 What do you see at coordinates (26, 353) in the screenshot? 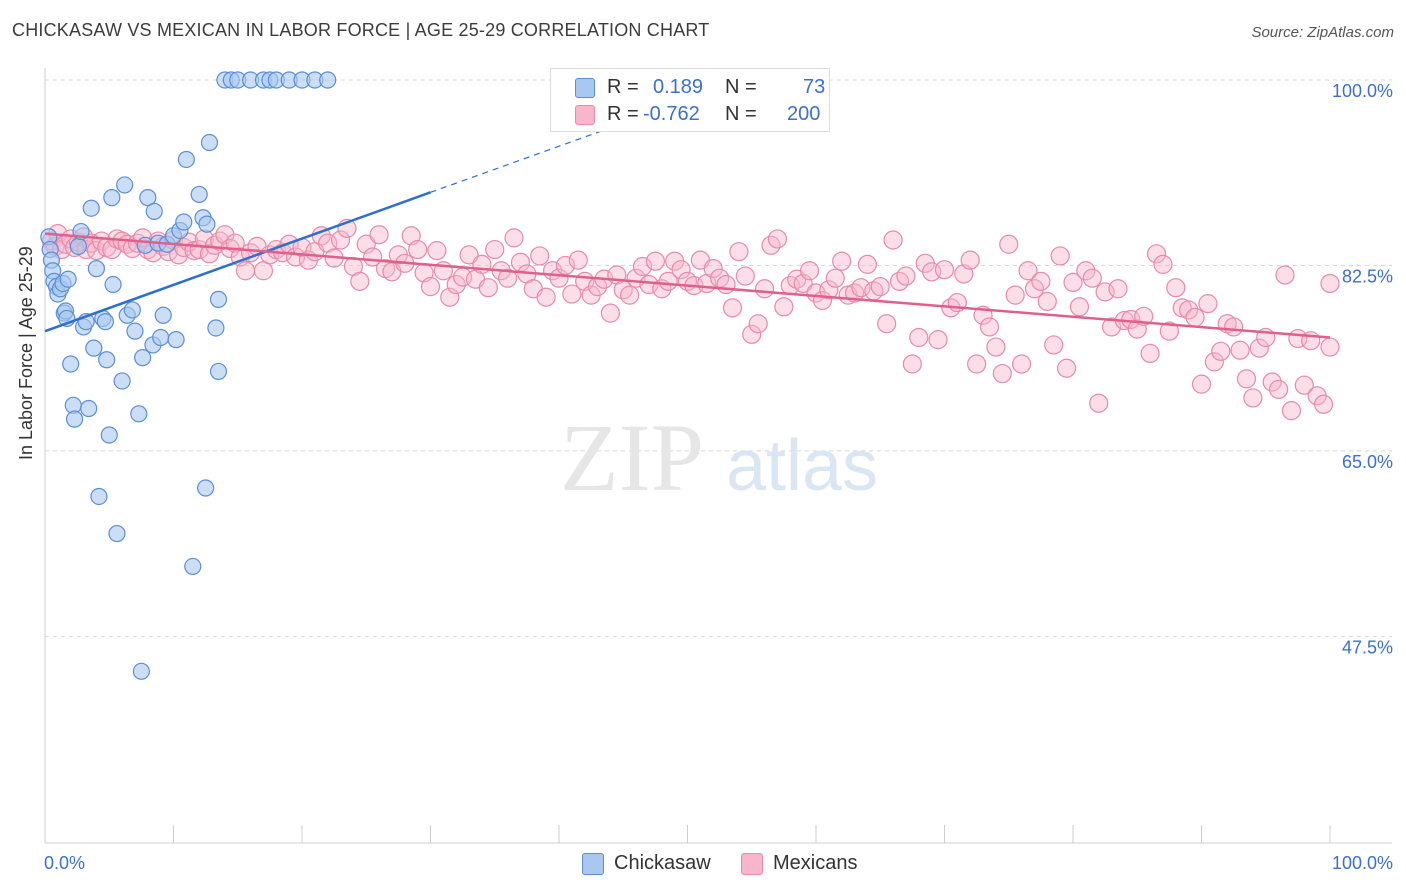
I see `y-axis-label: In Labor Force | Age 25-29` at bounding box center [26, 353].